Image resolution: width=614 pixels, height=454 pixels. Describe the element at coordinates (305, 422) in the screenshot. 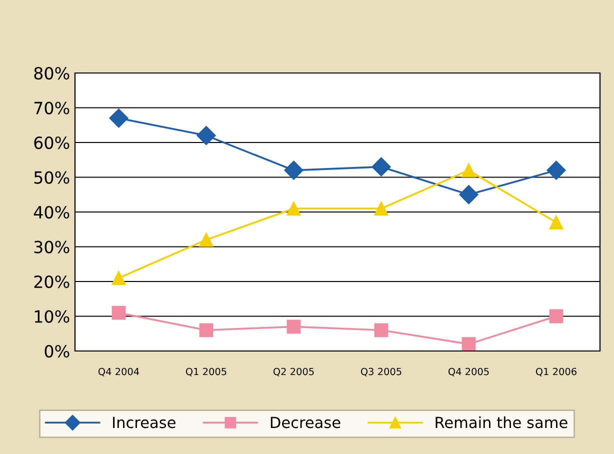

I see `legend-label: Decrease` at that location.